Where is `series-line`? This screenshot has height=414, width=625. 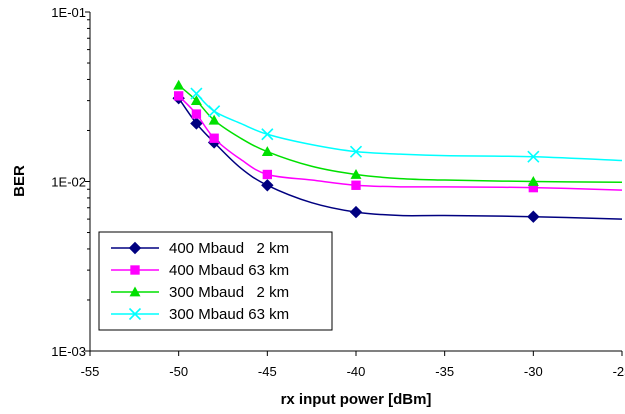 series-line is located at coordinates (409, 127).